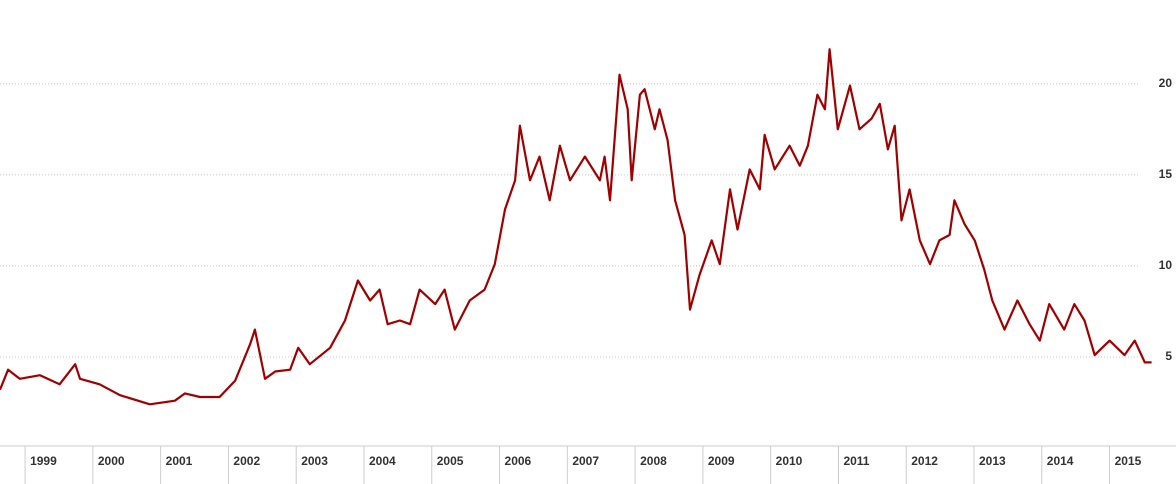 Image resolution: width=1176 pixels, height=484 pixels. Describe the element at coordinates (924, 461) in the screenshot. I see `x-tick-label: 2012` at that location.